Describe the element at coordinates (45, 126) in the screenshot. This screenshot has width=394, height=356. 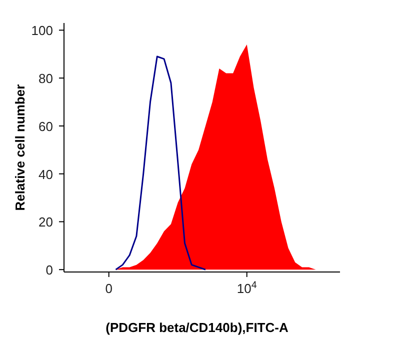
I see `y-tick-label: 60` at that location.